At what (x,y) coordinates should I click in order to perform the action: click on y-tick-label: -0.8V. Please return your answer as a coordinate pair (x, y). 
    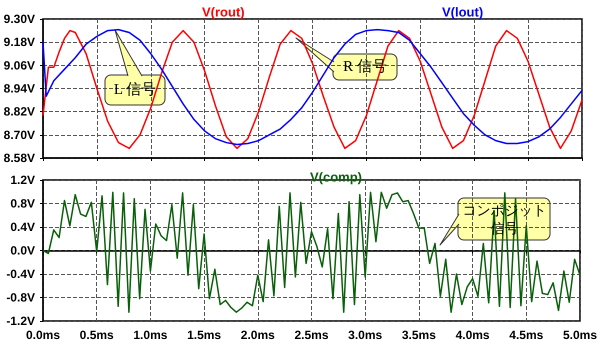
    Looking at the image, I should click on (20, 297).